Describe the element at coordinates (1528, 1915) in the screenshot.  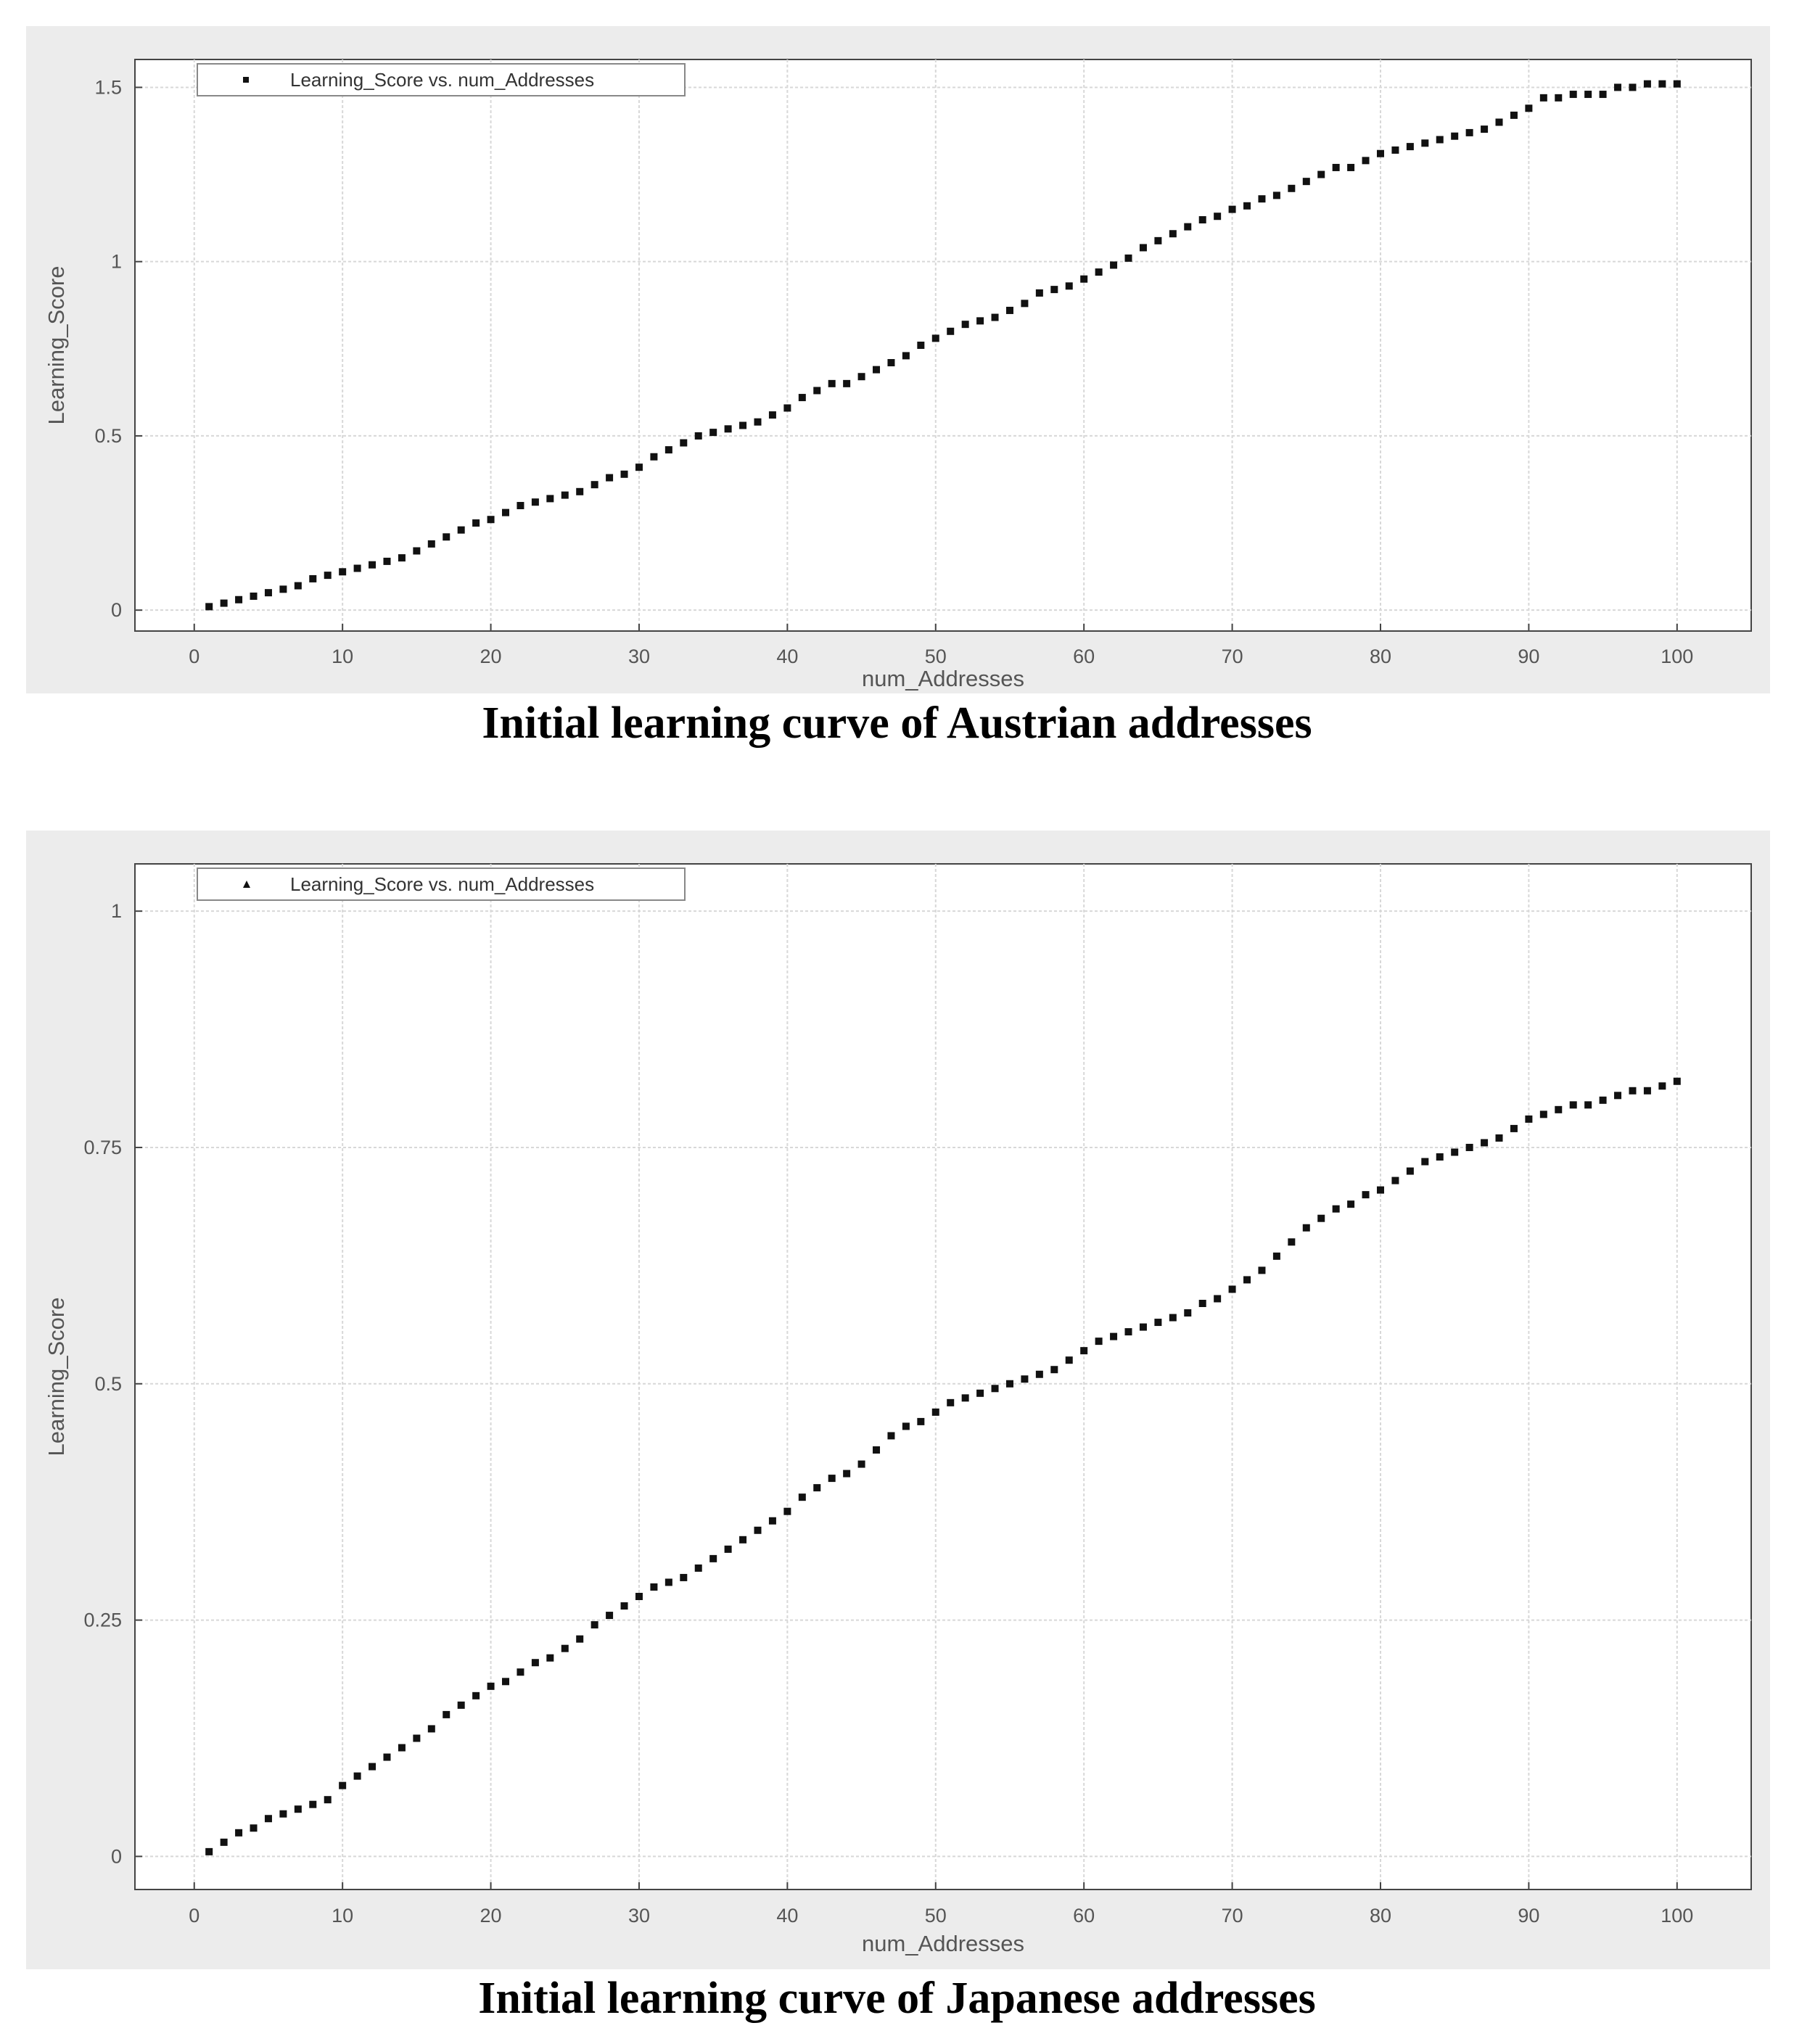
I see `x-tick-label: 90` at that location.